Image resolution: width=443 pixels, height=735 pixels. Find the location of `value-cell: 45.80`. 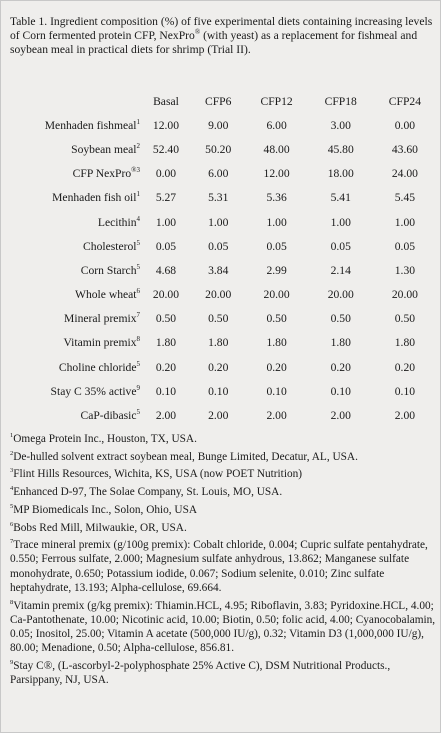

value-cell: 45.80 is located at coordinates (340, 149).